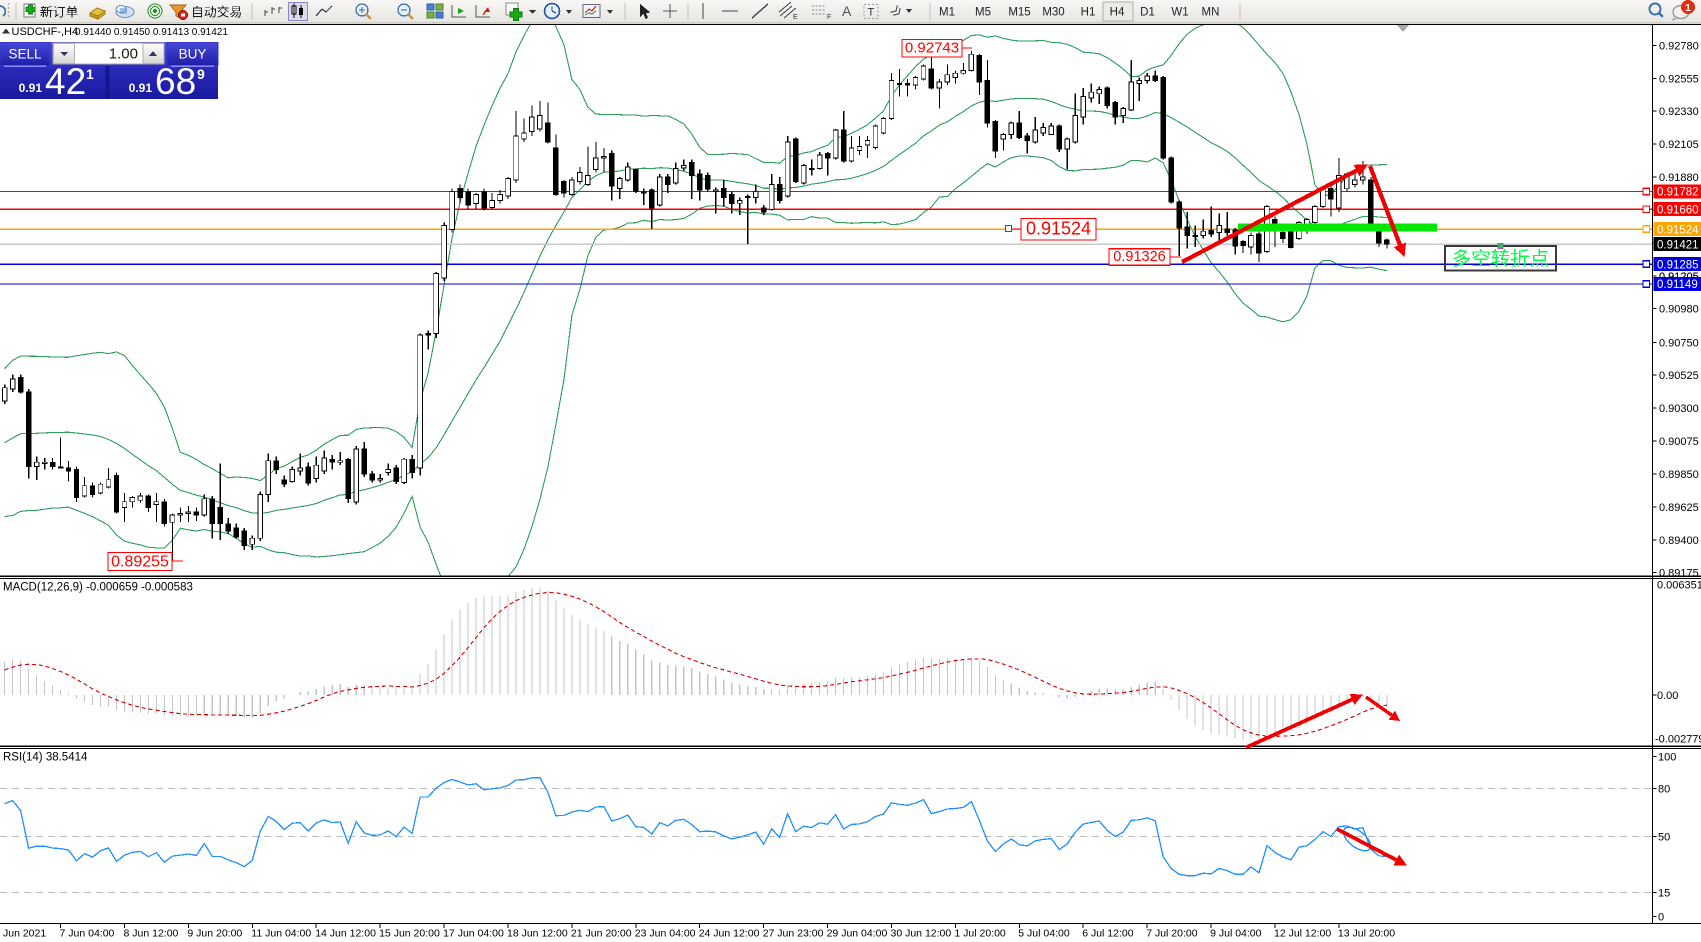 Image resolution: width=1701 pixels, height=942 pixels. I want to click on svg-text: E, so click(795, 17).